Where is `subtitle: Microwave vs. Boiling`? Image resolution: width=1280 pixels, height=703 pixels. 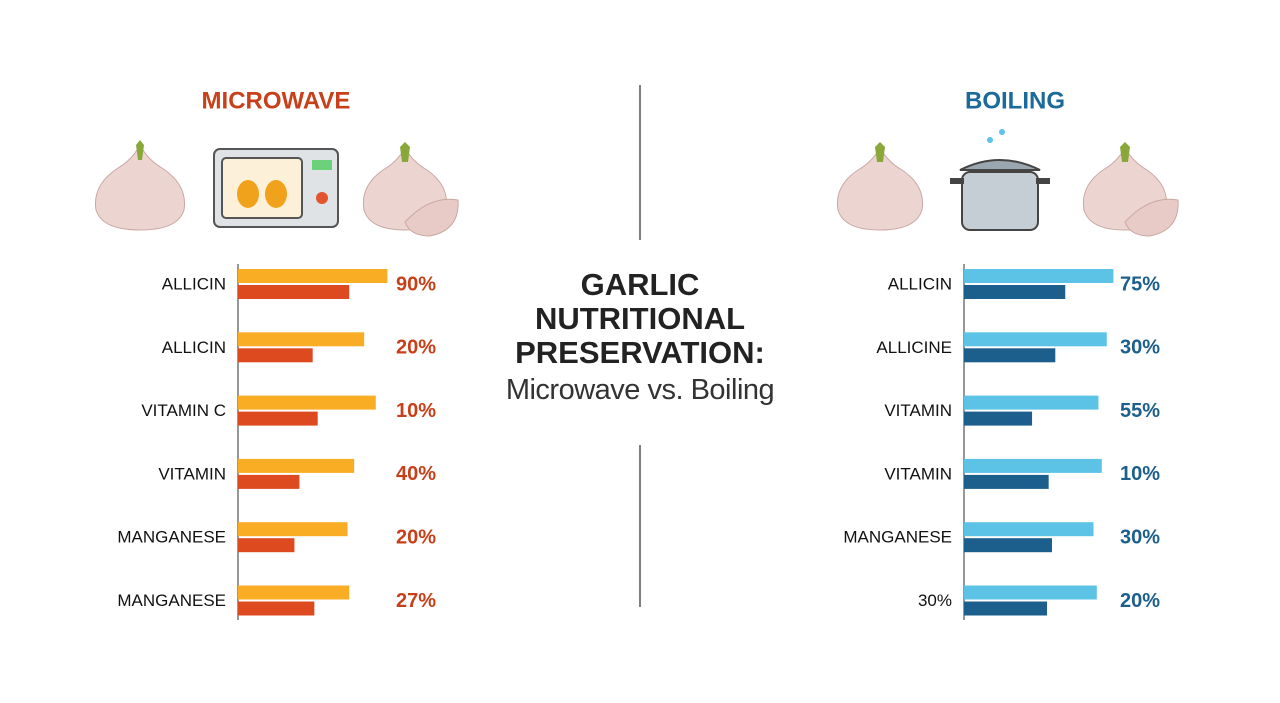
subtitle: Microwave vs. Boiling is located at coordinates (640, 390).